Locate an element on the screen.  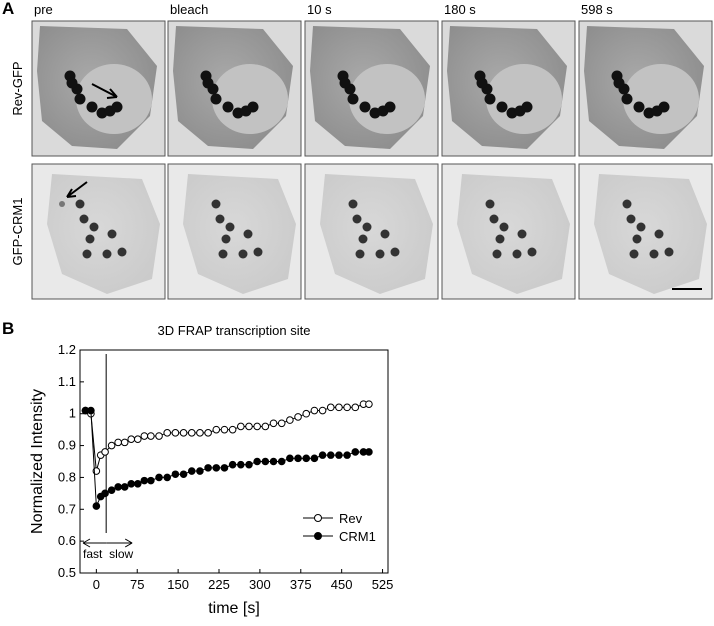
annotation: slow is located at coordinates (121, 554).